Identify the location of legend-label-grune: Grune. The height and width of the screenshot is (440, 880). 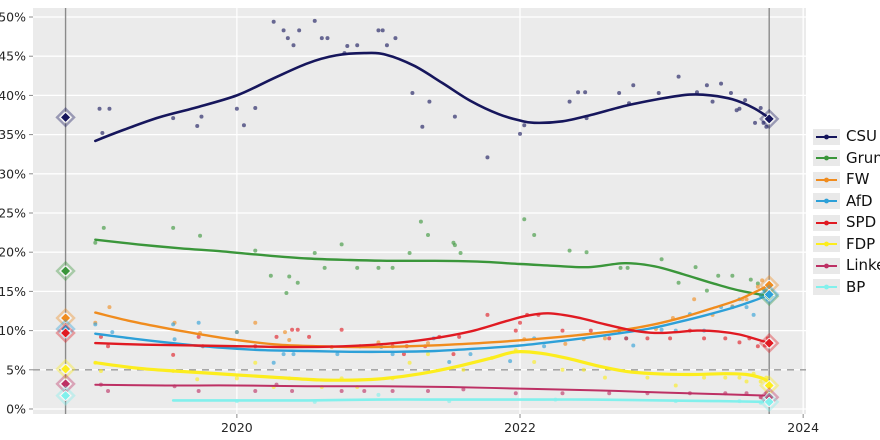
(863, 157).